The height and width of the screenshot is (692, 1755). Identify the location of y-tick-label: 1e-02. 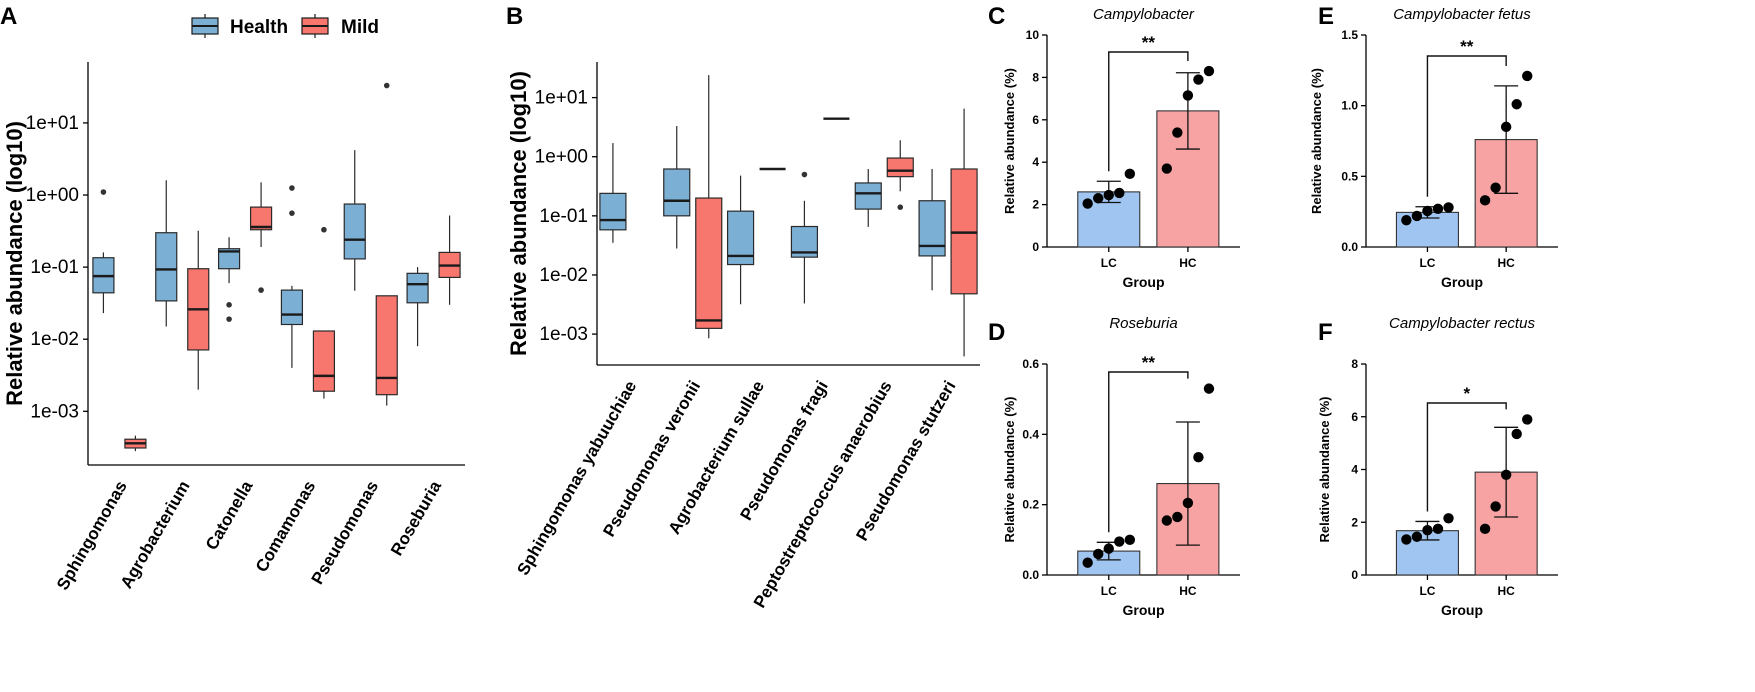
(54, 339).